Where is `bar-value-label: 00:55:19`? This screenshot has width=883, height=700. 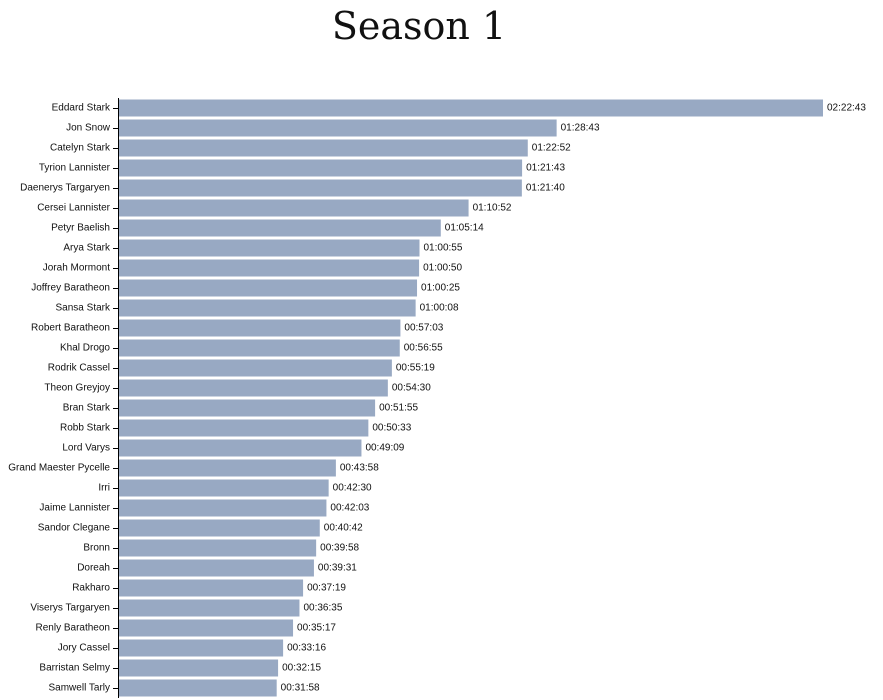
bar-value-label: 00:55:19 is located at coordinates (415, 368).